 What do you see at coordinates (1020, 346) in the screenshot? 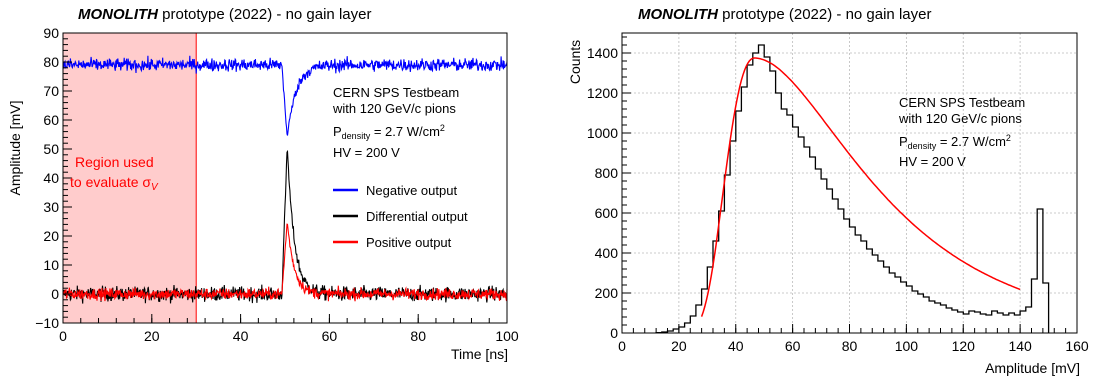
I see `histogram-x-tick-label: 140` at bounding box center [1020, 346].